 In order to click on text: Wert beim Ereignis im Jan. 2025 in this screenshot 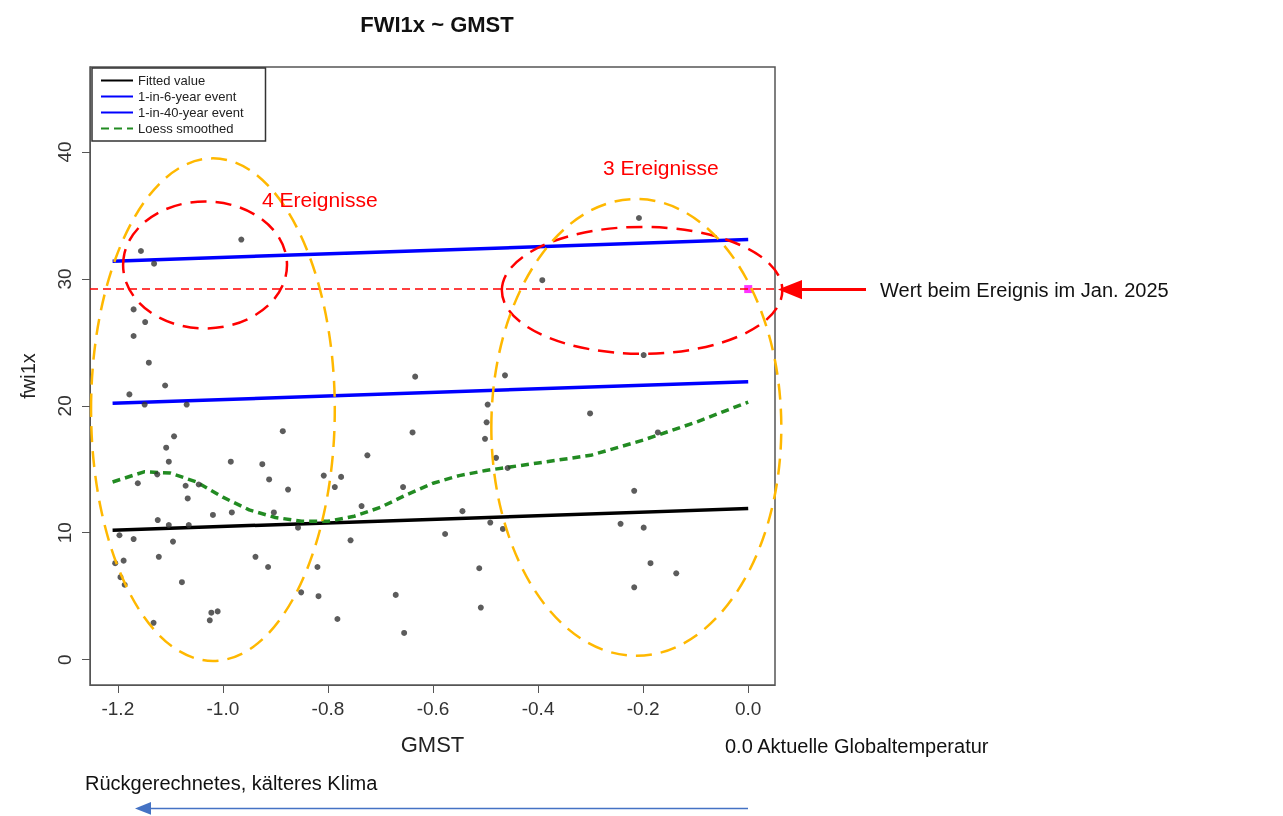, I will do `click(1024, 290)`.